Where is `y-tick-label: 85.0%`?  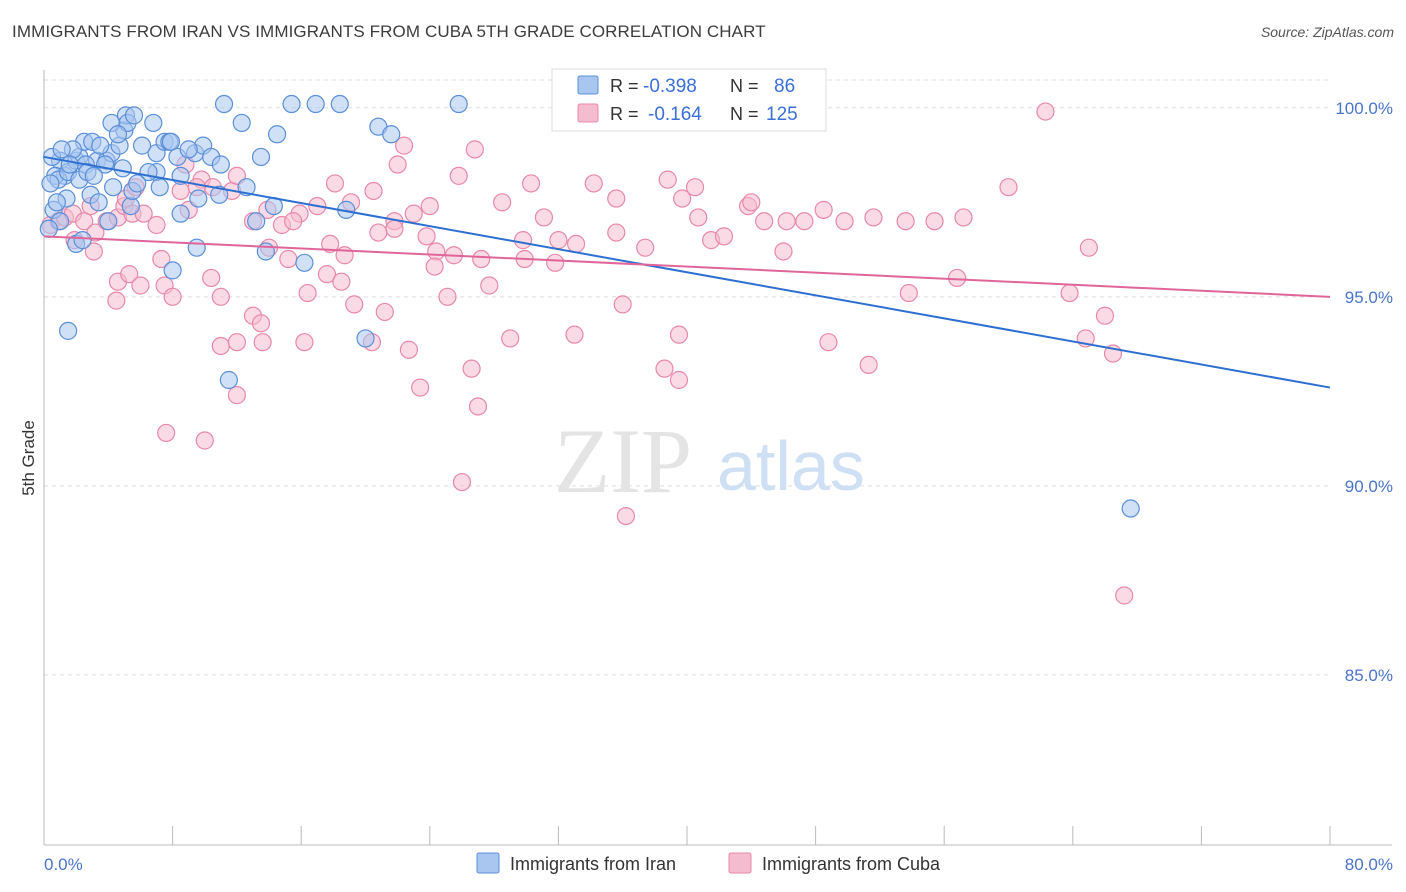 y-tick-label: 85.0% is located at coordinates (1369, 675).